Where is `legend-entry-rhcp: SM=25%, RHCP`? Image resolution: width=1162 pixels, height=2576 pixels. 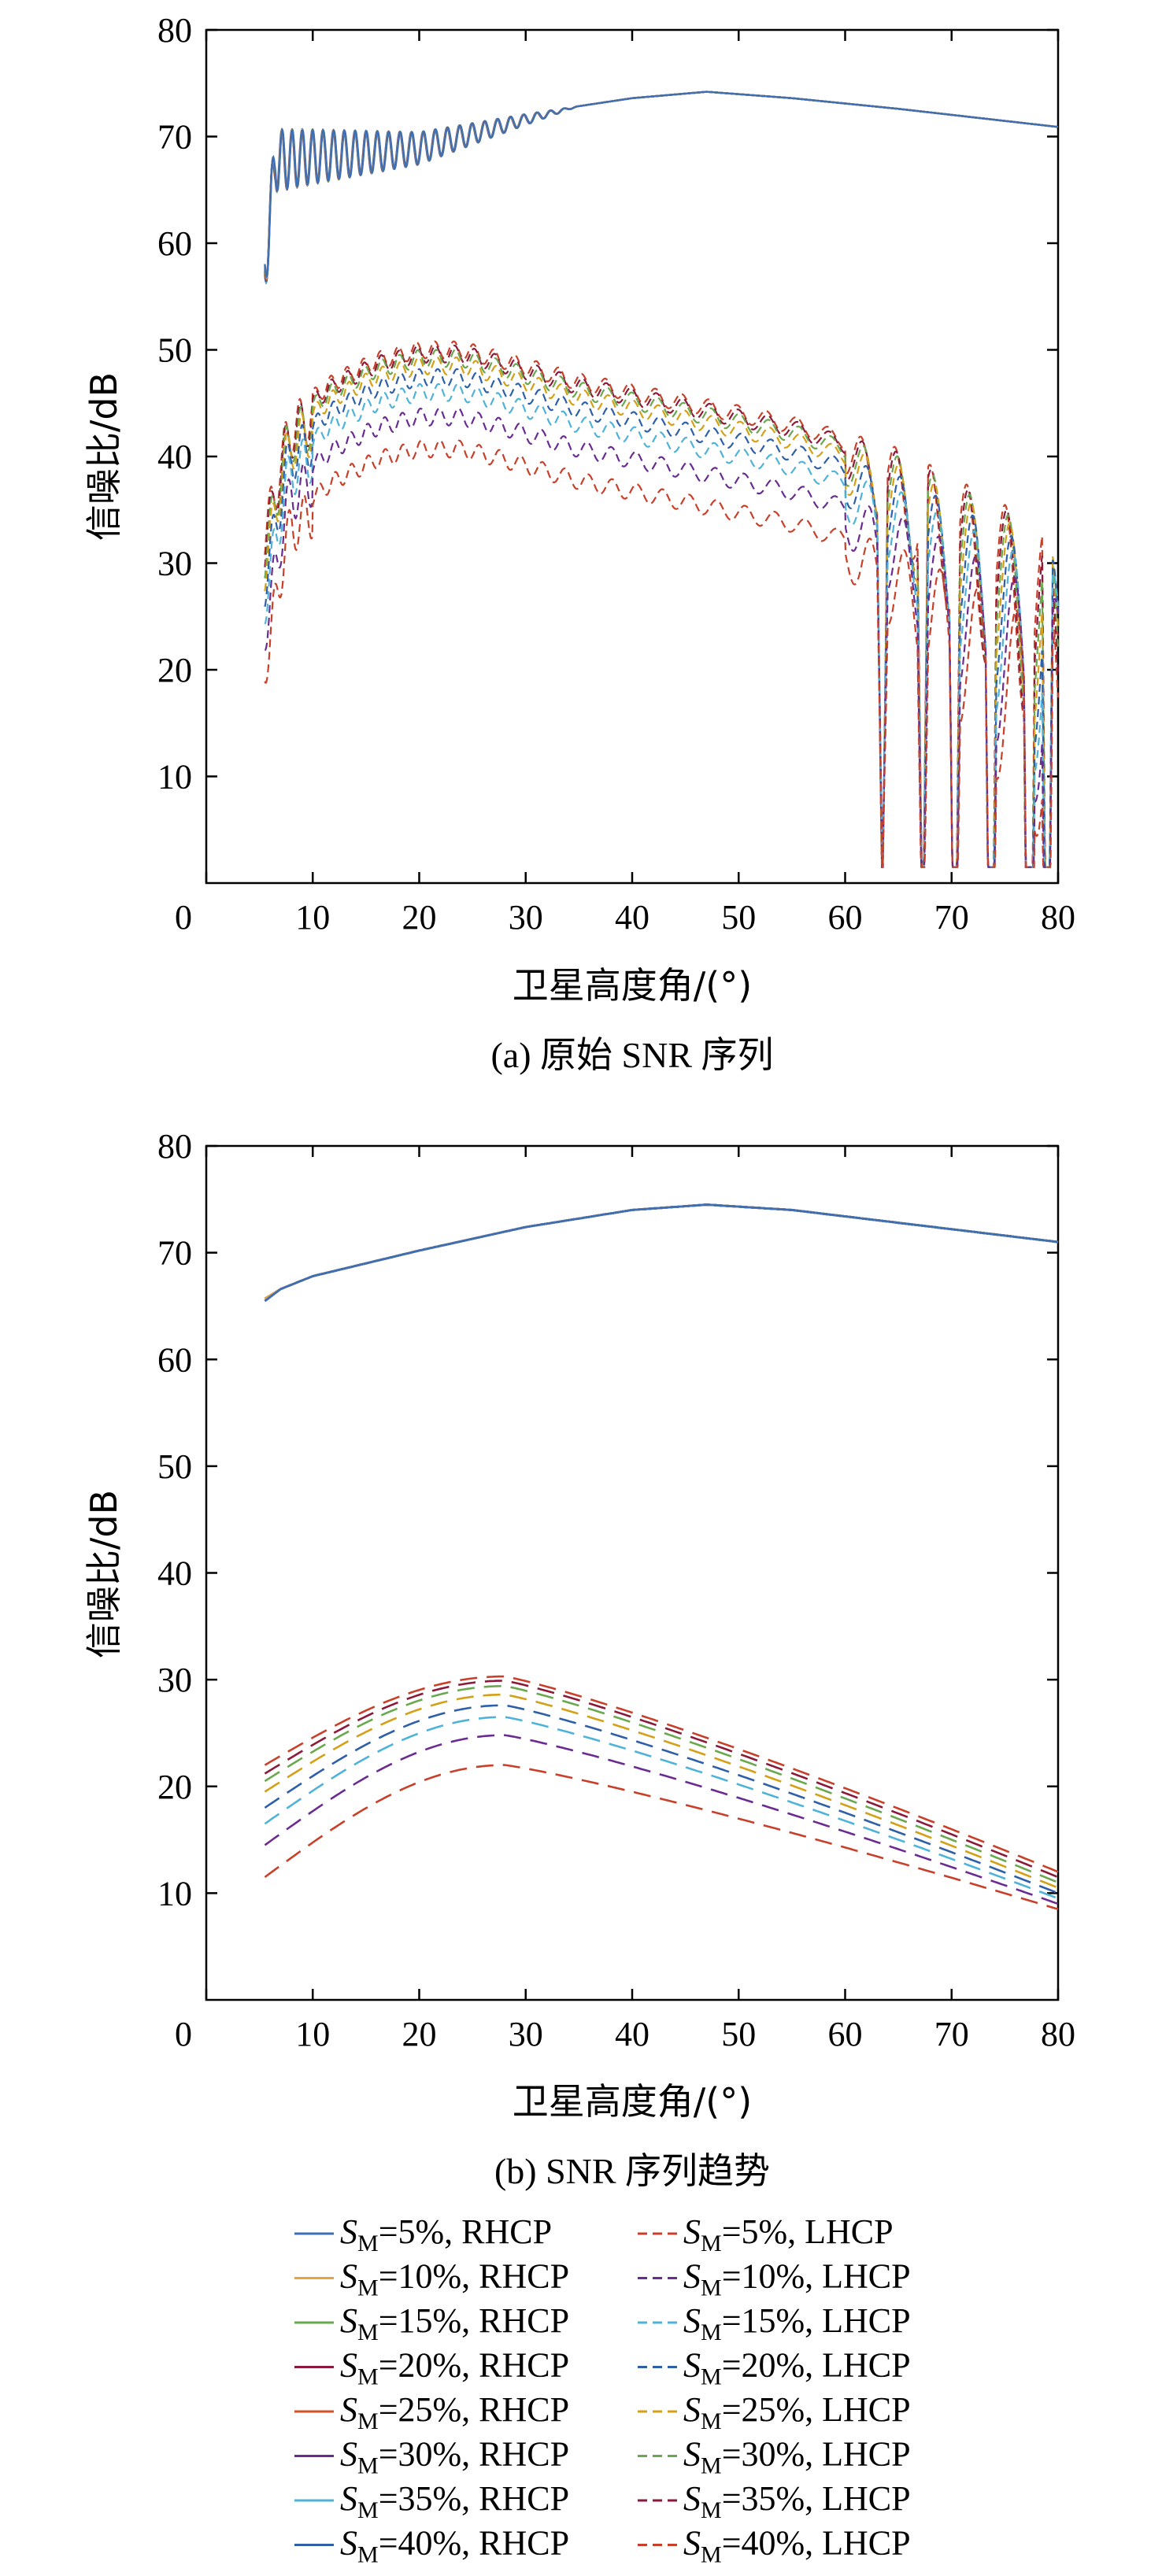 legend-entry-rhcp: SM=25%, RHCP is located at coordinates (431, 2412).